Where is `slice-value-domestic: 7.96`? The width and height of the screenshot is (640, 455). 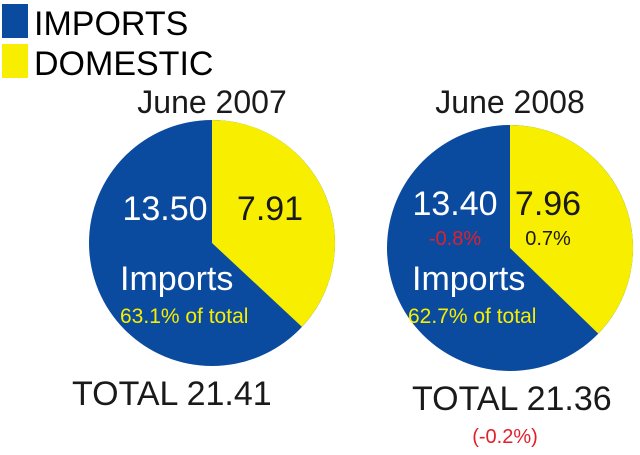
slice-value-domestic: 7.96 is located at coordinates (548, 204).